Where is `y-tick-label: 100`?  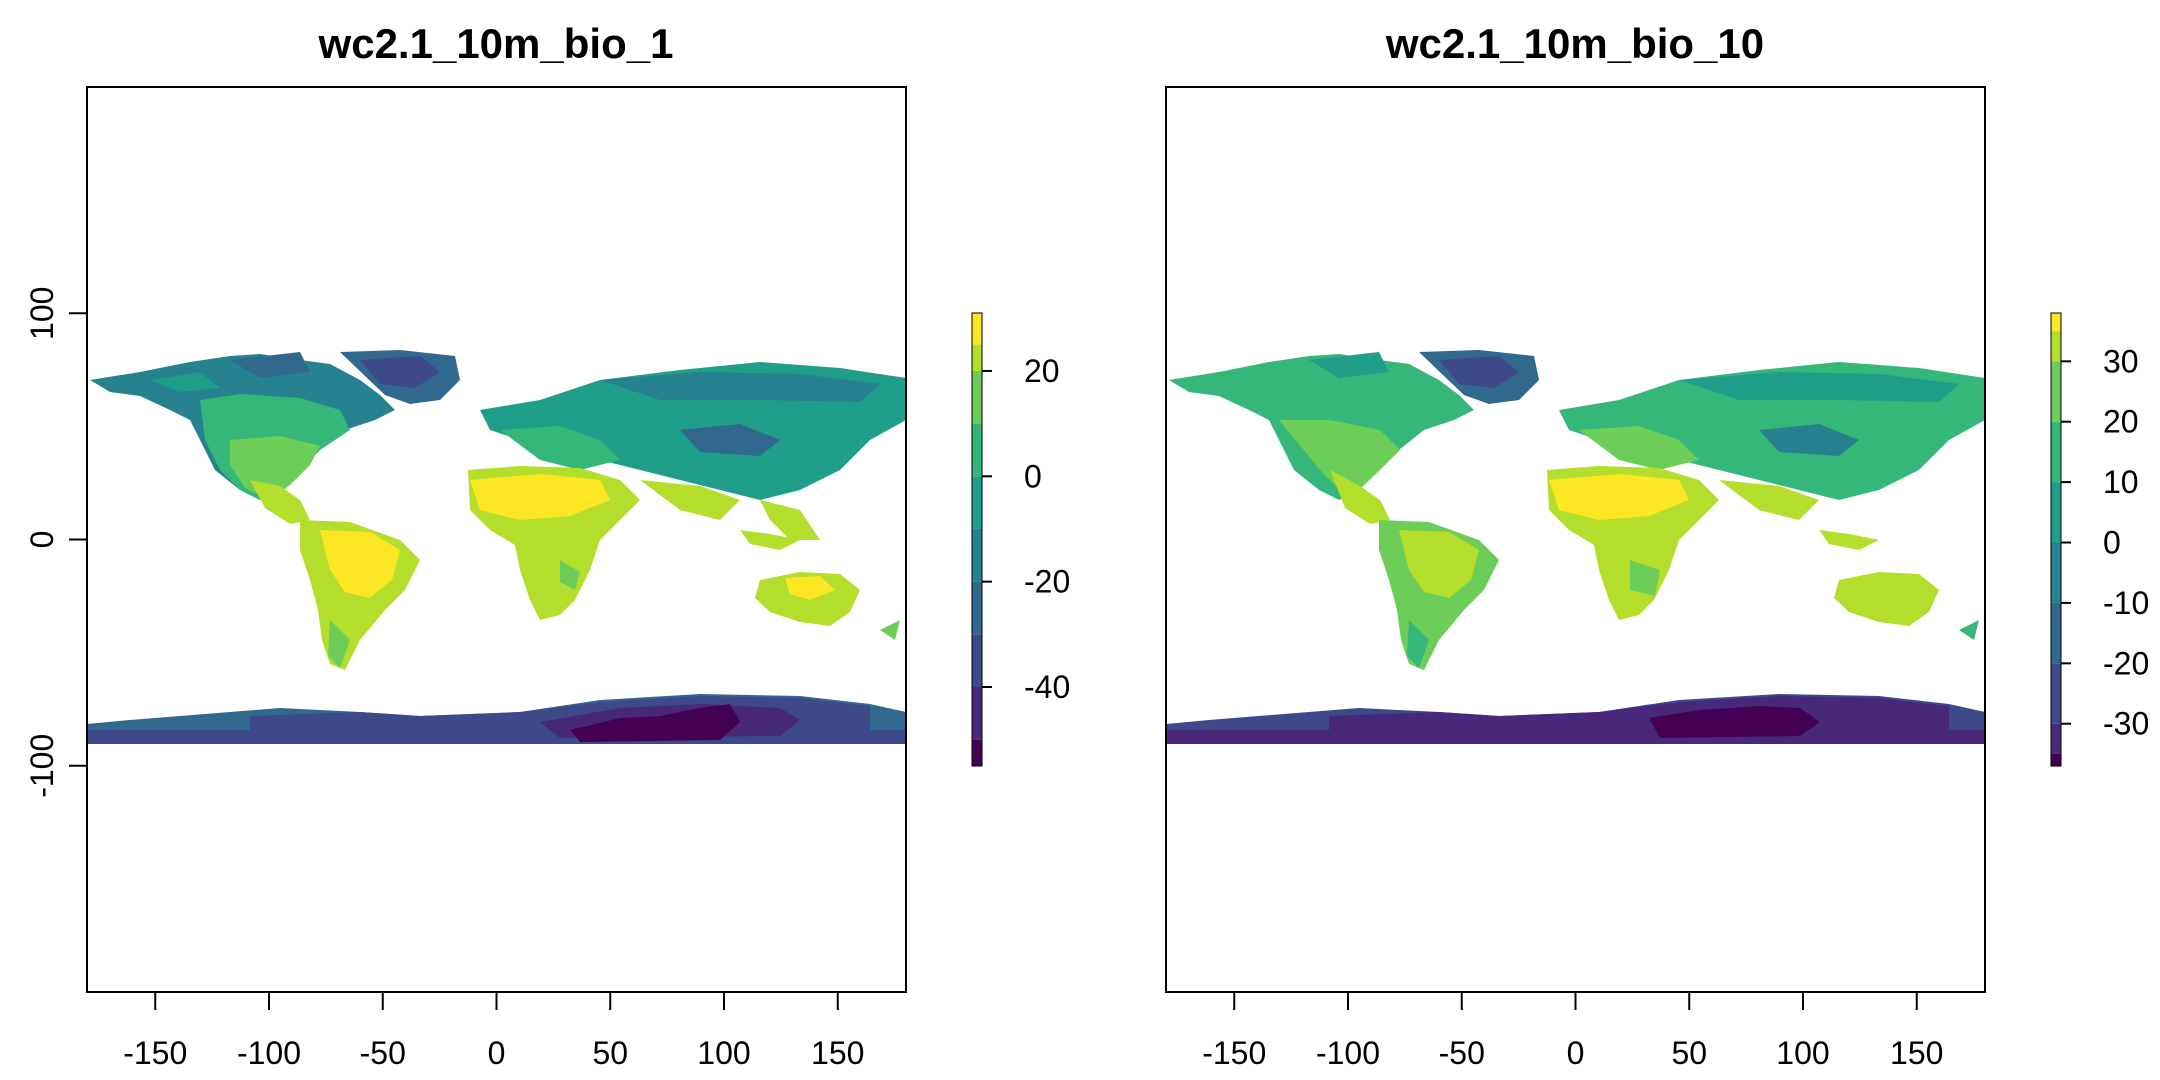 y-tick-label: 100 is located at coordinates (42, 313).